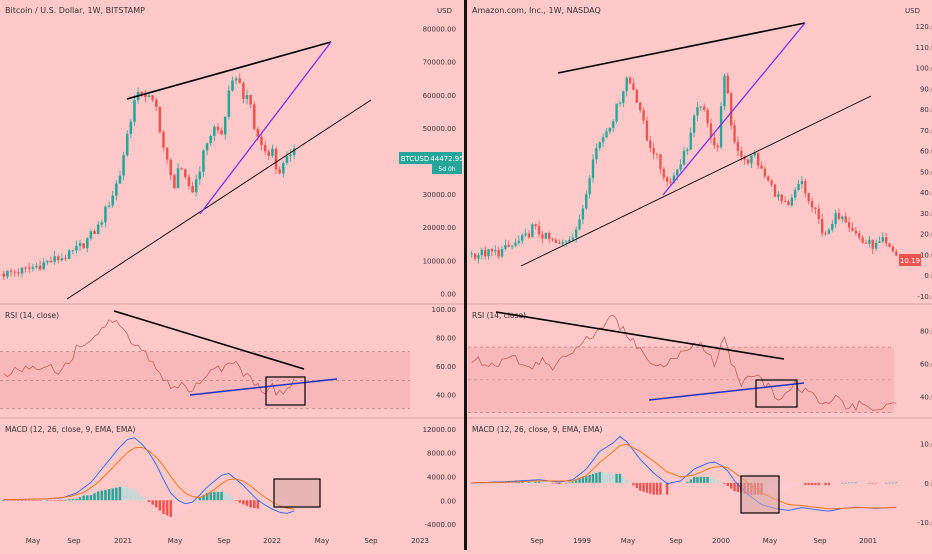 The image size is (932, 554). I want to click on btc-time-tick-7: Sep, so click(371, 541).